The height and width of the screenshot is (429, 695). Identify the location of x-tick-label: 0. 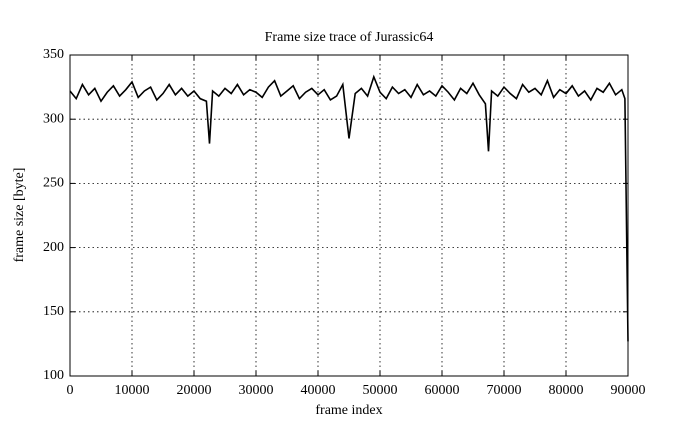
(70, 390).